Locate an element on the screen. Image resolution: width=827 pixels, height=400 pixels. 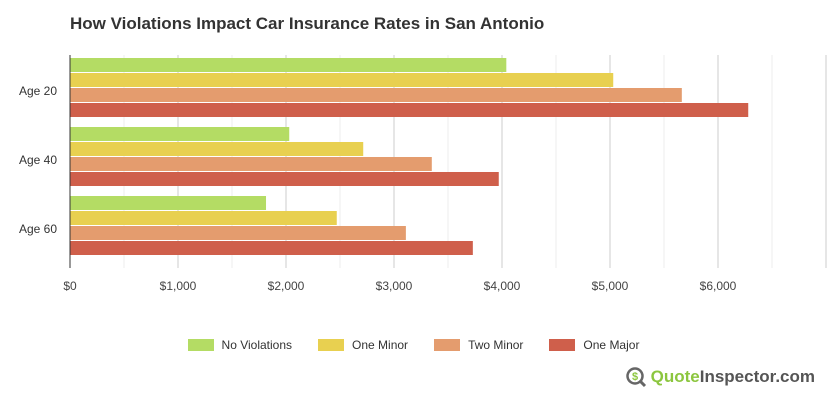
legend-label: One Major is located at coordinates (611, 345).